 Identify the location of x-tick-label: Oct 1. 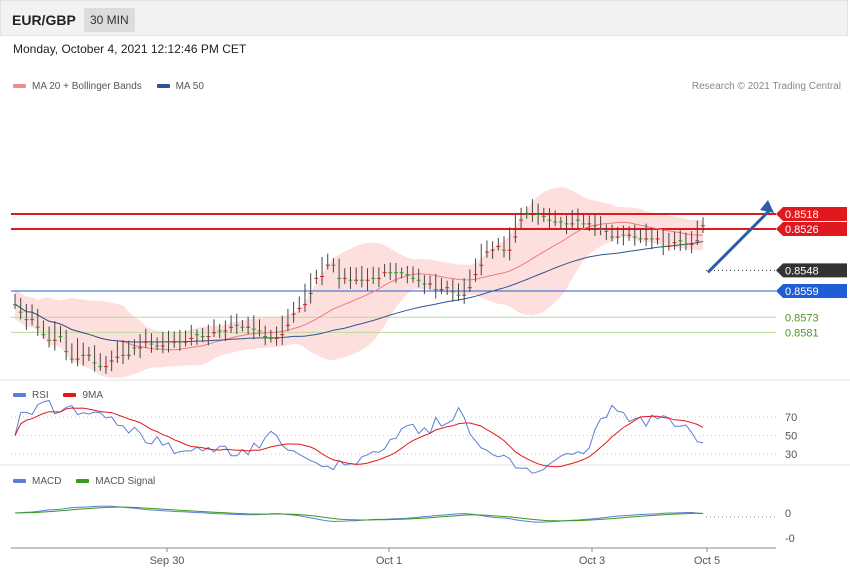
(389, 561).